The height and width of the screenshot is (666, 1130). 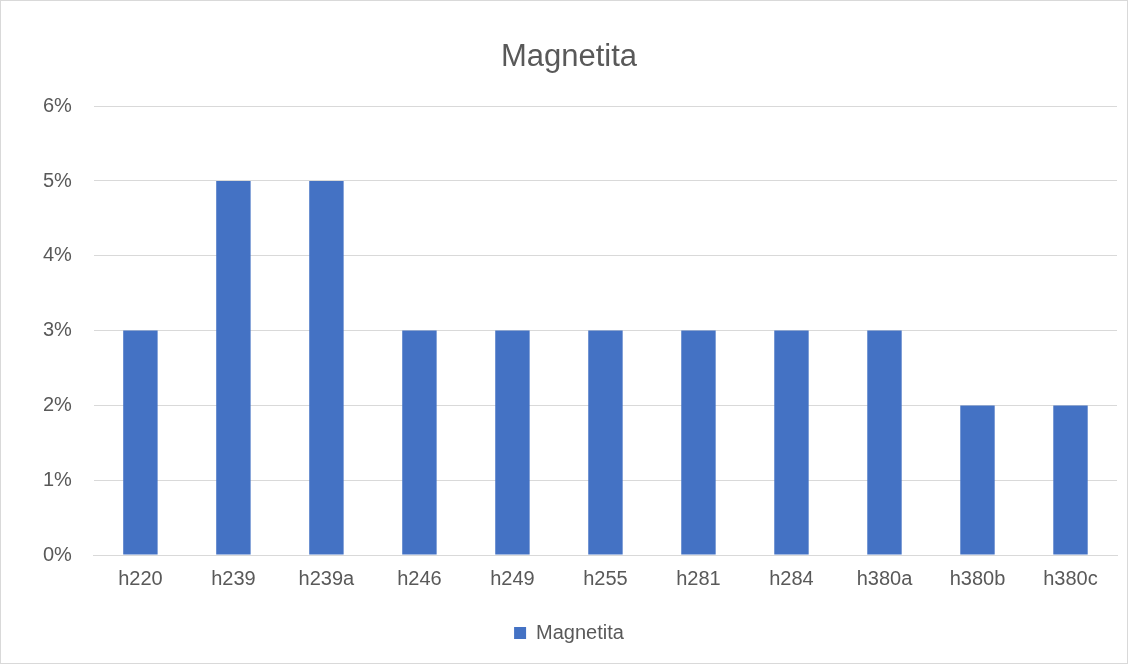 I want to click on x-tick-label: h239a, so click(x=327, y=577).